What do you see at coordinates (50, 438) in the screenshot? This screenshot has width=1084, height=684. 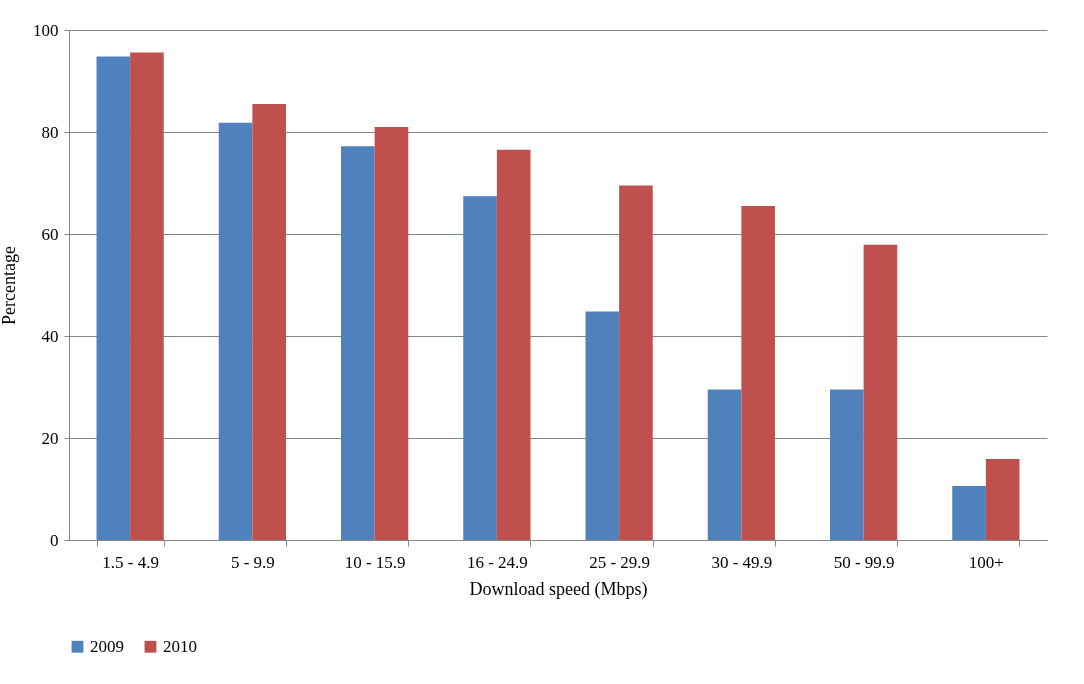 I see `y-tick-label: 20` at bounding box center [50, 438].